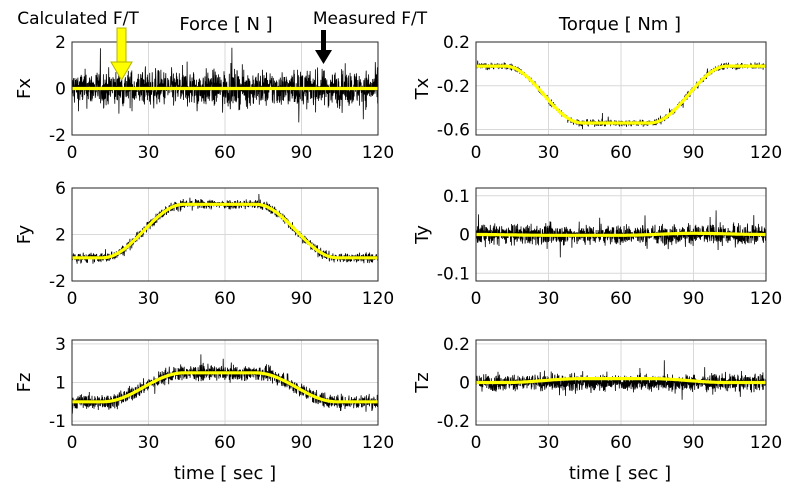 This screenshot has height=499, width=800. I want to click on y-axis-label: Fz, so click(24, 383).